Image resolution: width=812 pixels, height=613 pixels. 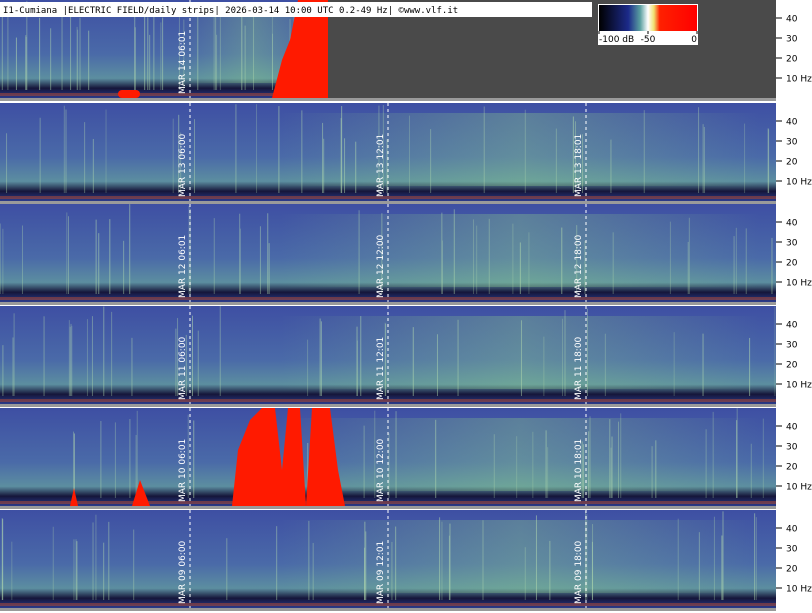 What do you see at coordinates (183, 470) in the screenshot?
I see `time-label: MAR 10 06:01` at bounding box center [183, 470].